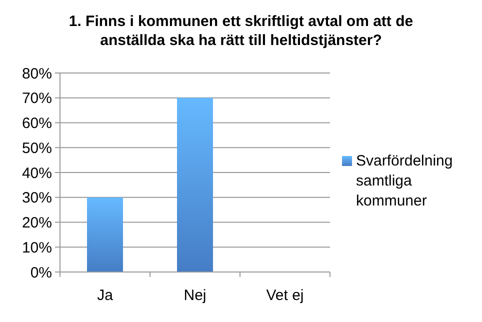 The image size is (482, 322). What do you see at coordinates (285, 295) in the screenshot?
I see `x-tick-label: Vet ej` at bounding box center [285, 295].